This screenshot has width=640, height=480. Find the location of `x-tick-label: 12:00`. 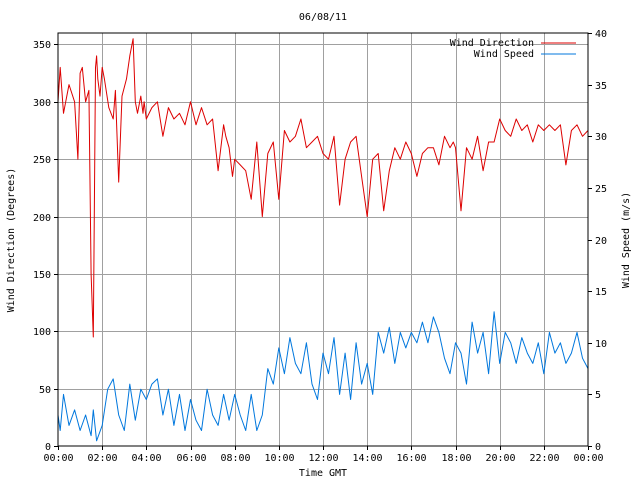

x-tick-label: 12:00 is located at coordinates (323, 458).